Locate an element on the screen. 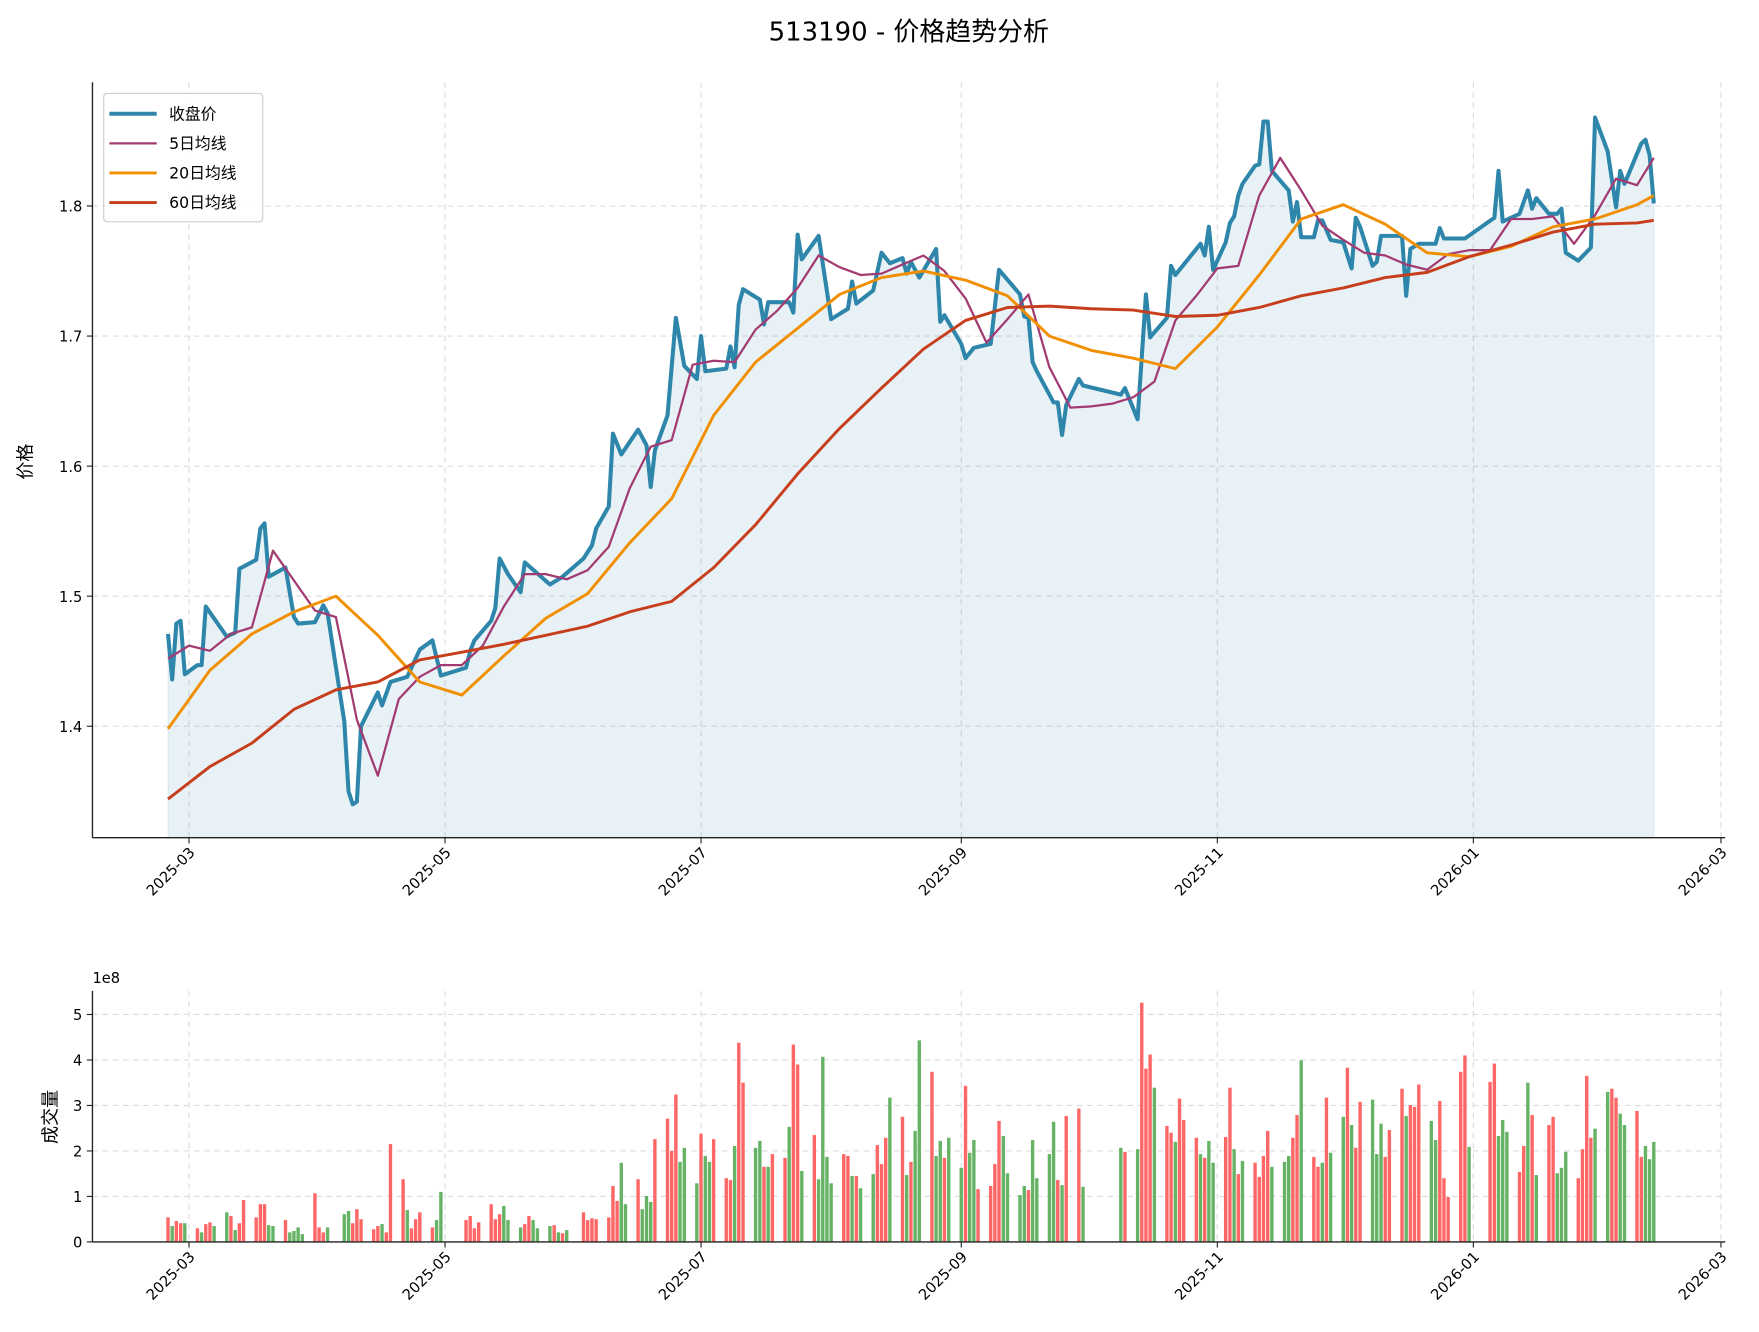 The width and height of the screenshot is (1759, 1332). y-tick-label: 2 is located at coordinates (77, 1152).